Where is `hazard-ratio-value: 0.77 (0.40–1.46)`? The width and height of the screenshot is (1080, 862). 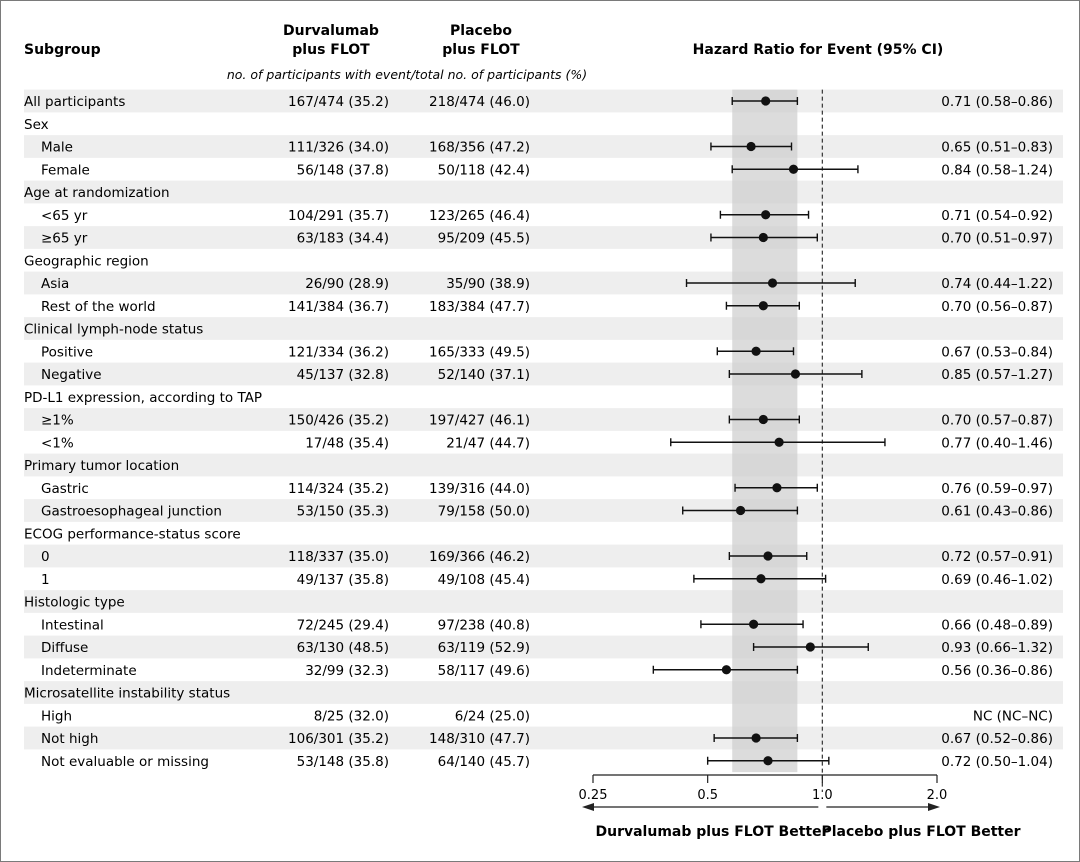 hazard-ratio-value: 0.77 (0.40–1.46) is located at coordinates (997, 443).